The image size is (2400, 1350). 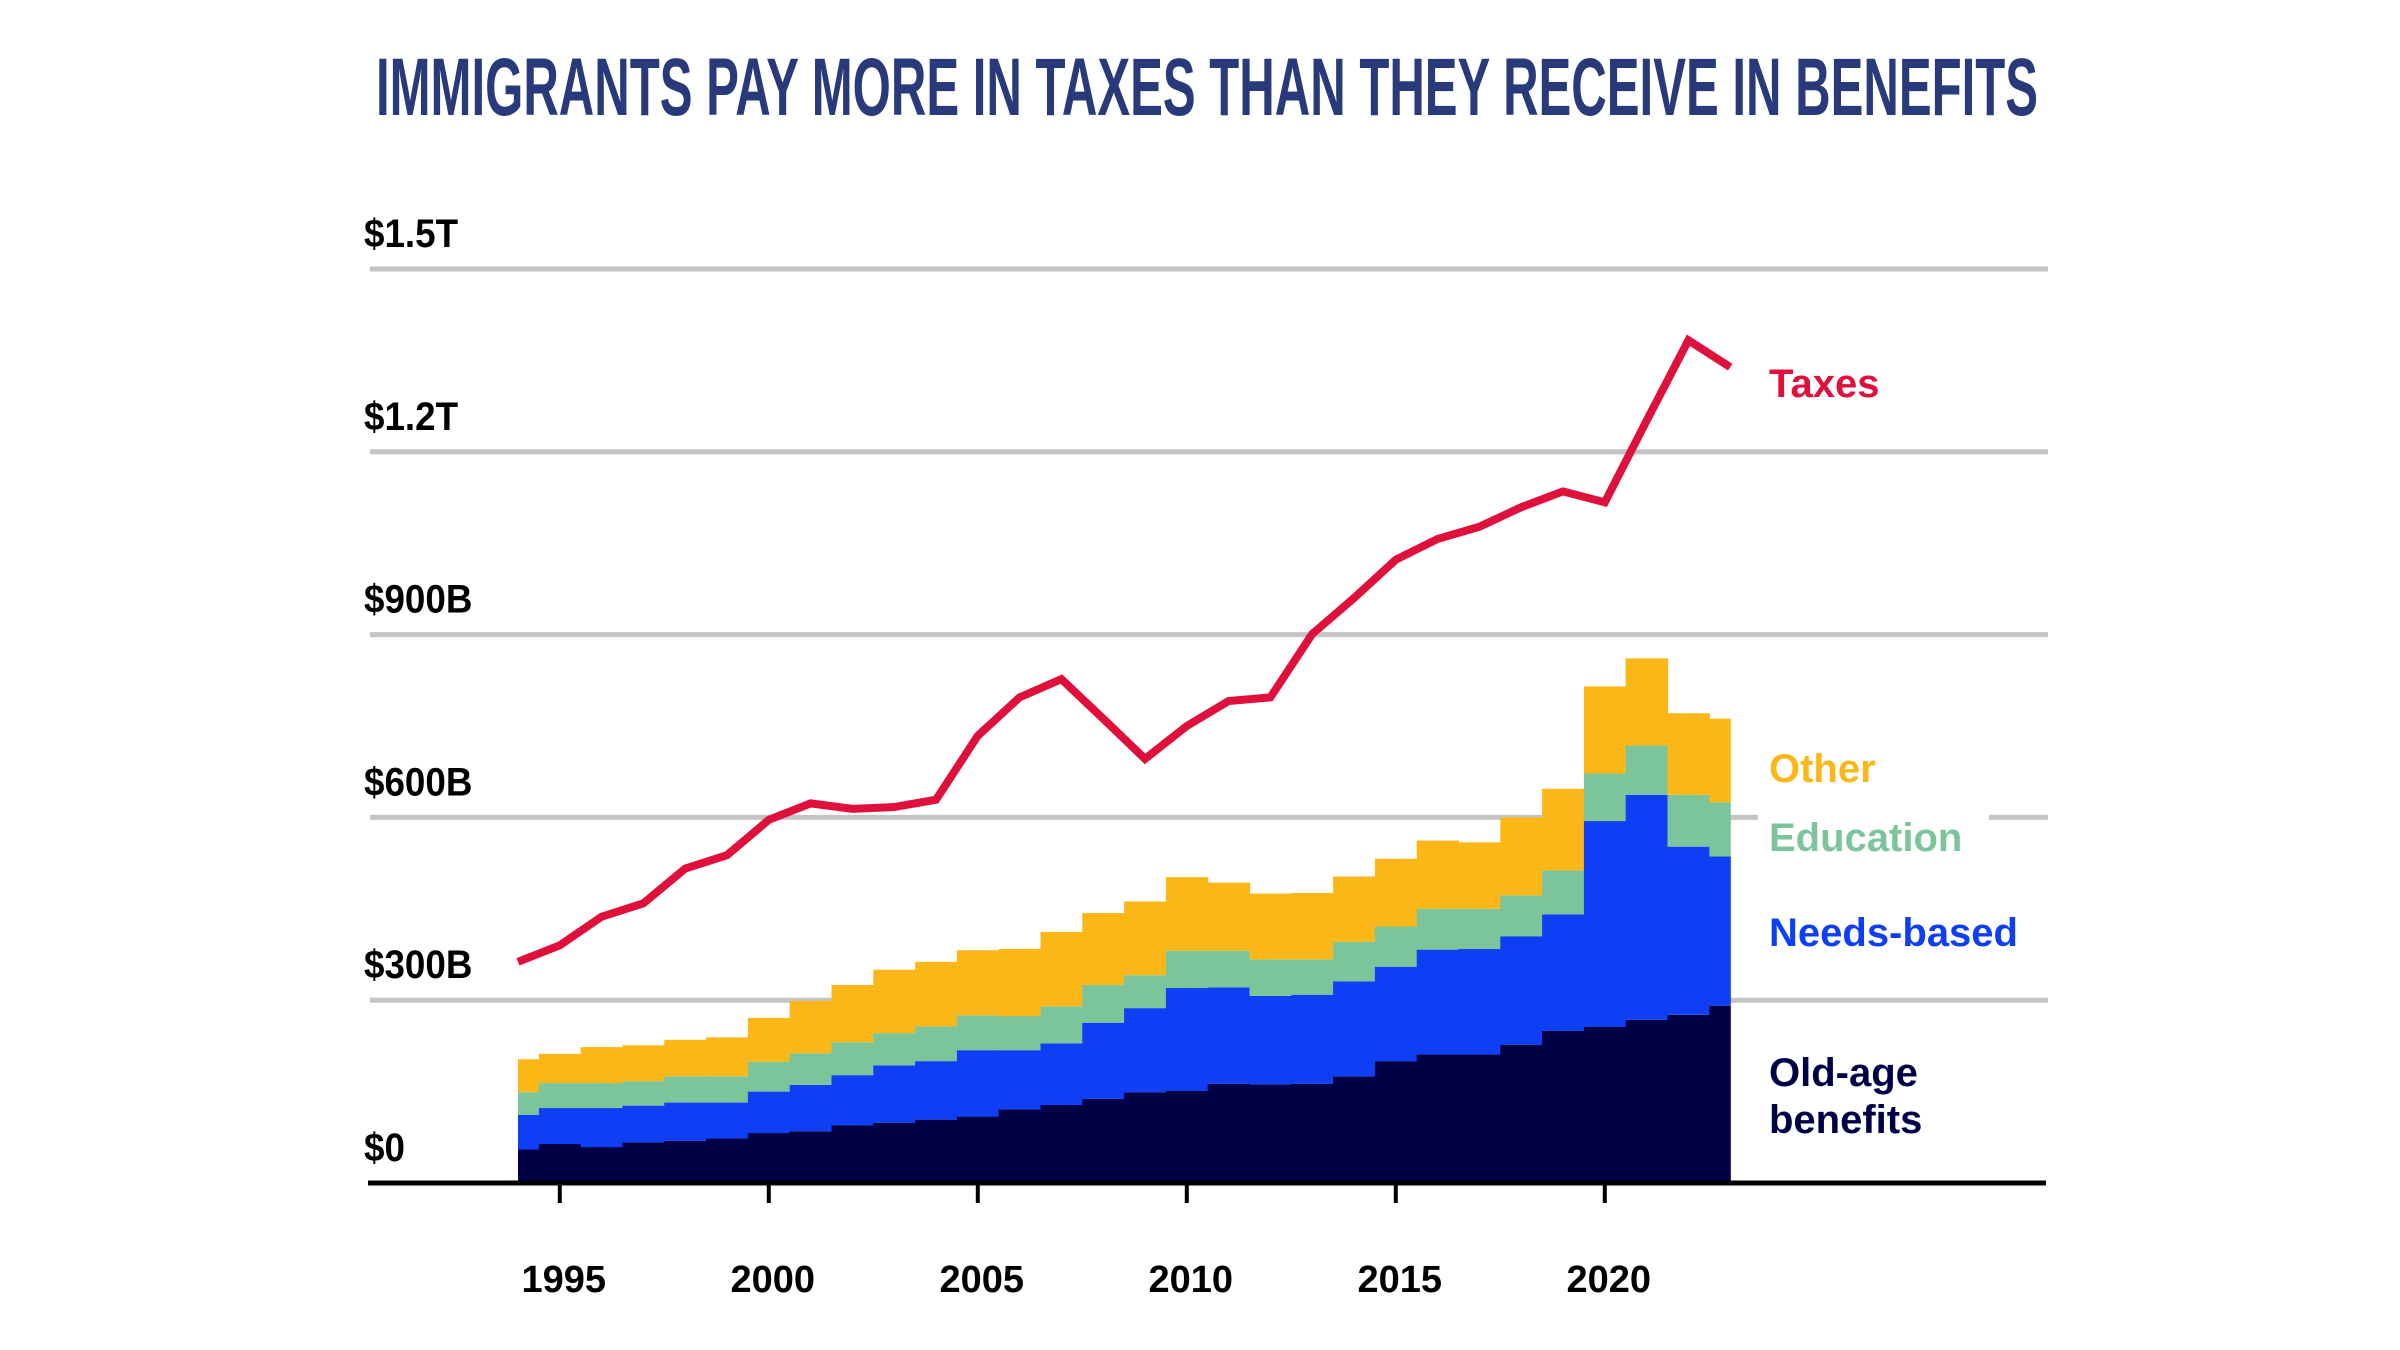 What do you see at coordinates (1187, 914) in the screenshot?
I see `bar-segment-other-2010` at bounding box center [1187, 914].